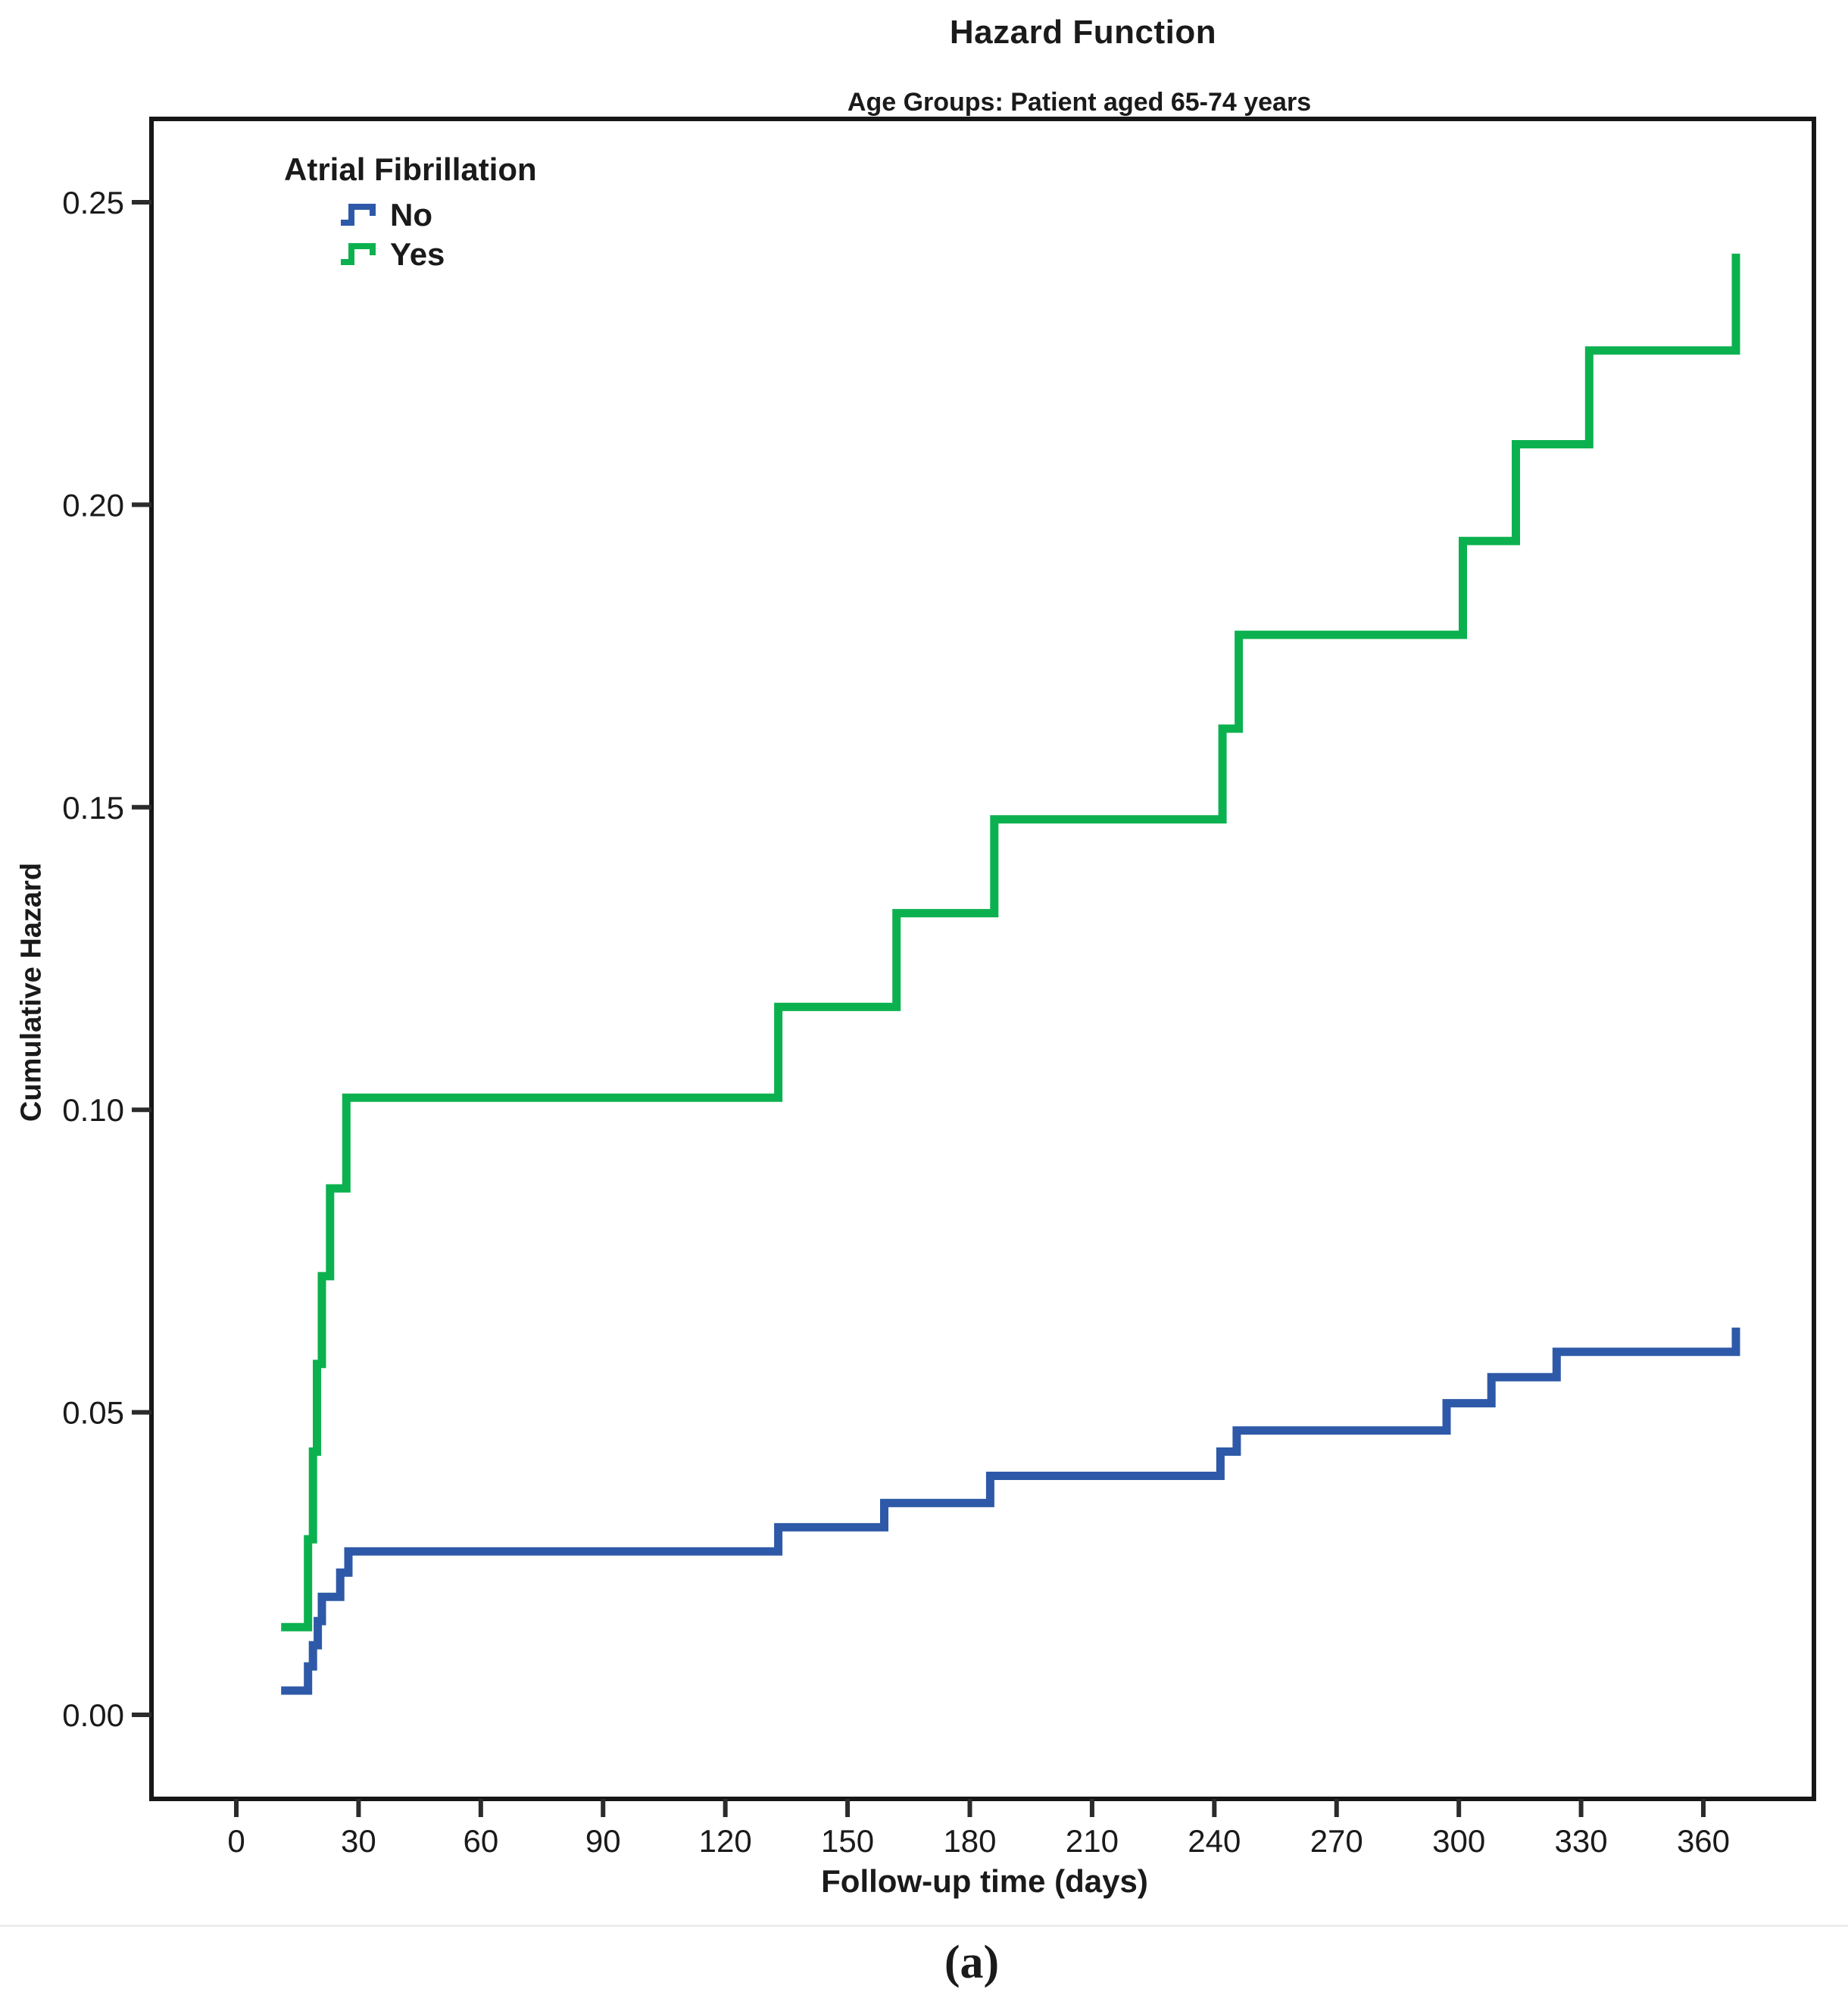 This screenshot has height=2014, width=1848. Describe the element at coordinates (924, 1926) in the screenshot. I see `separator-line` at that location.